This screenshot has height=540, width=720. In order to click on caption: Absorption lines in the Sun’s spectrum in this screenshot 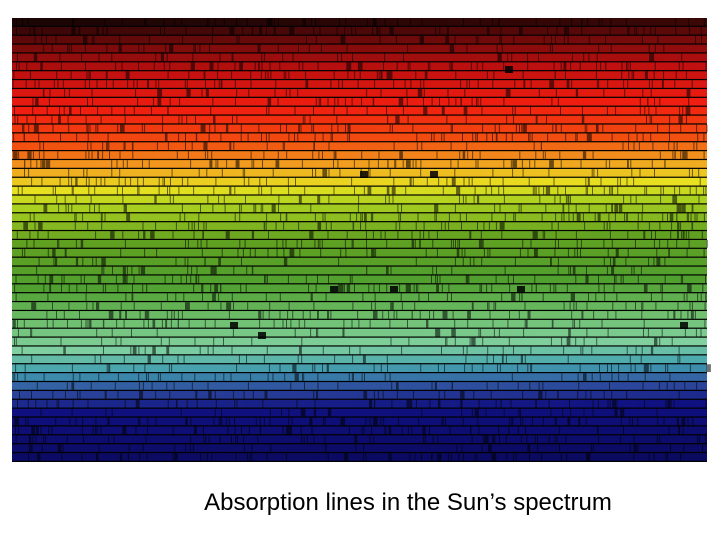, I will do `click(408, 502)`.